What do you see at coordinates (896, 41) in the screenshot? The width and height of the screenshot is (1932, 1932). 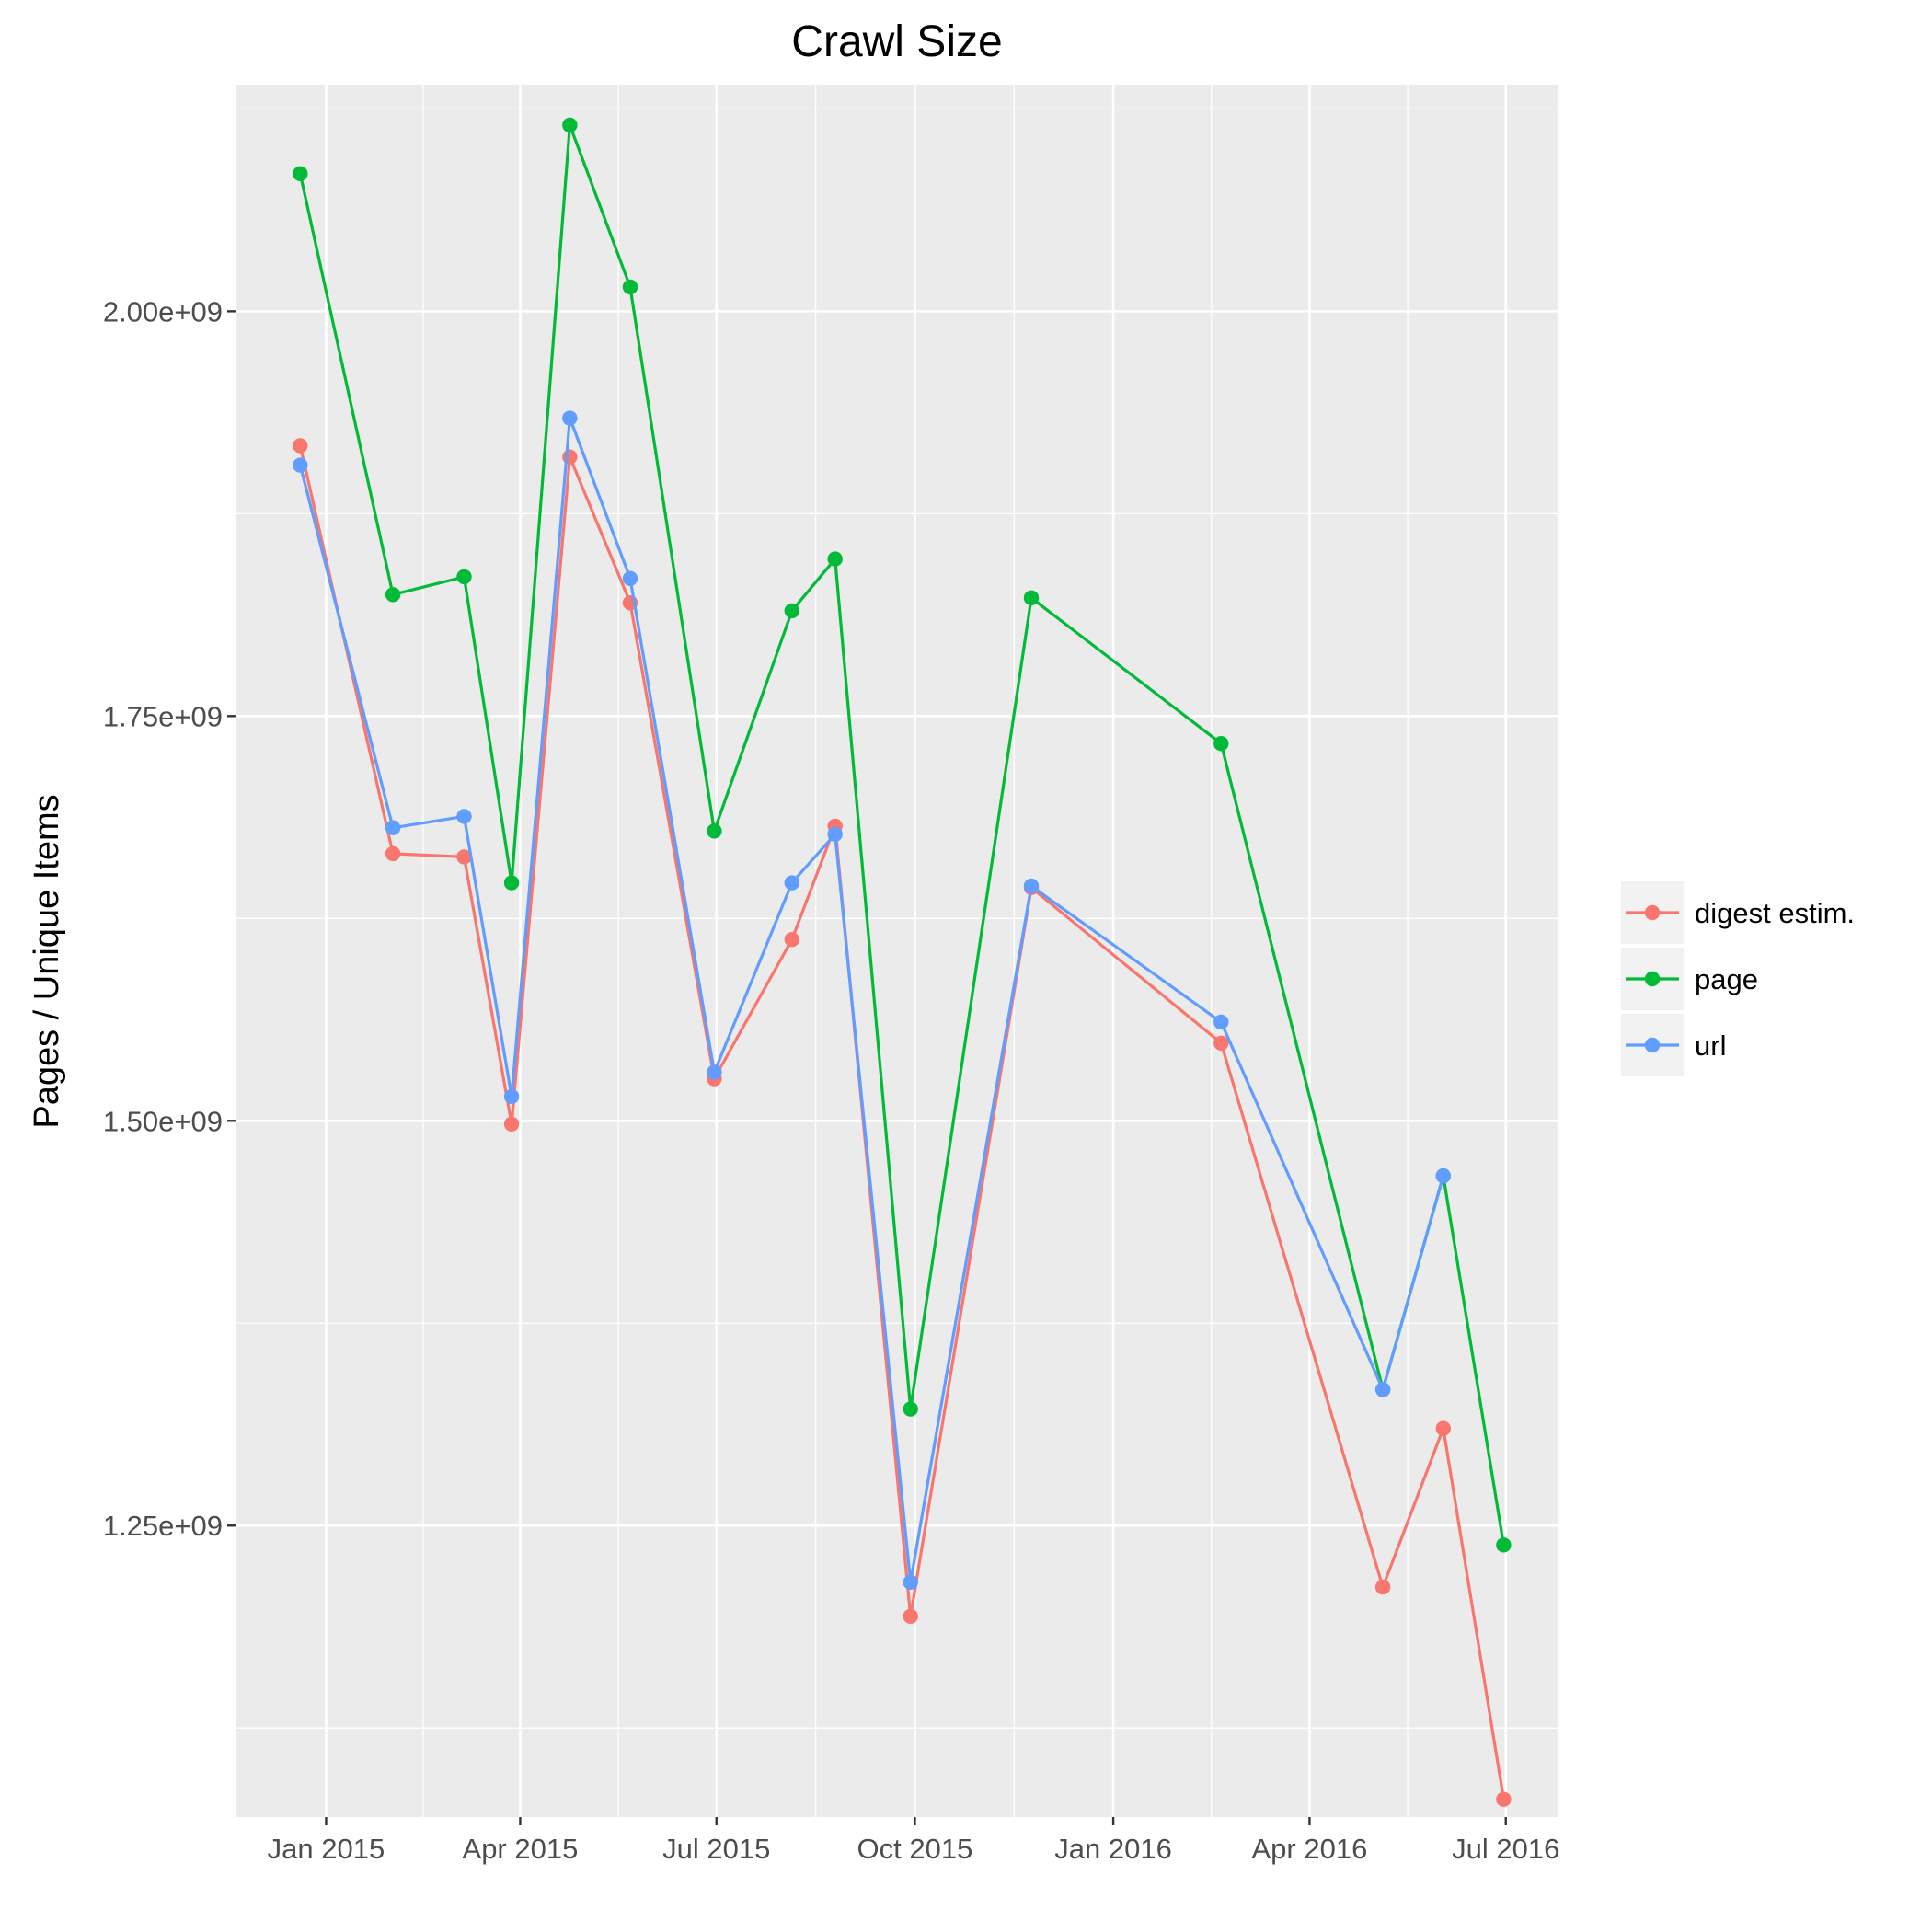 I see `chart-title: Crawl Size` at bounding box center [896, 41].